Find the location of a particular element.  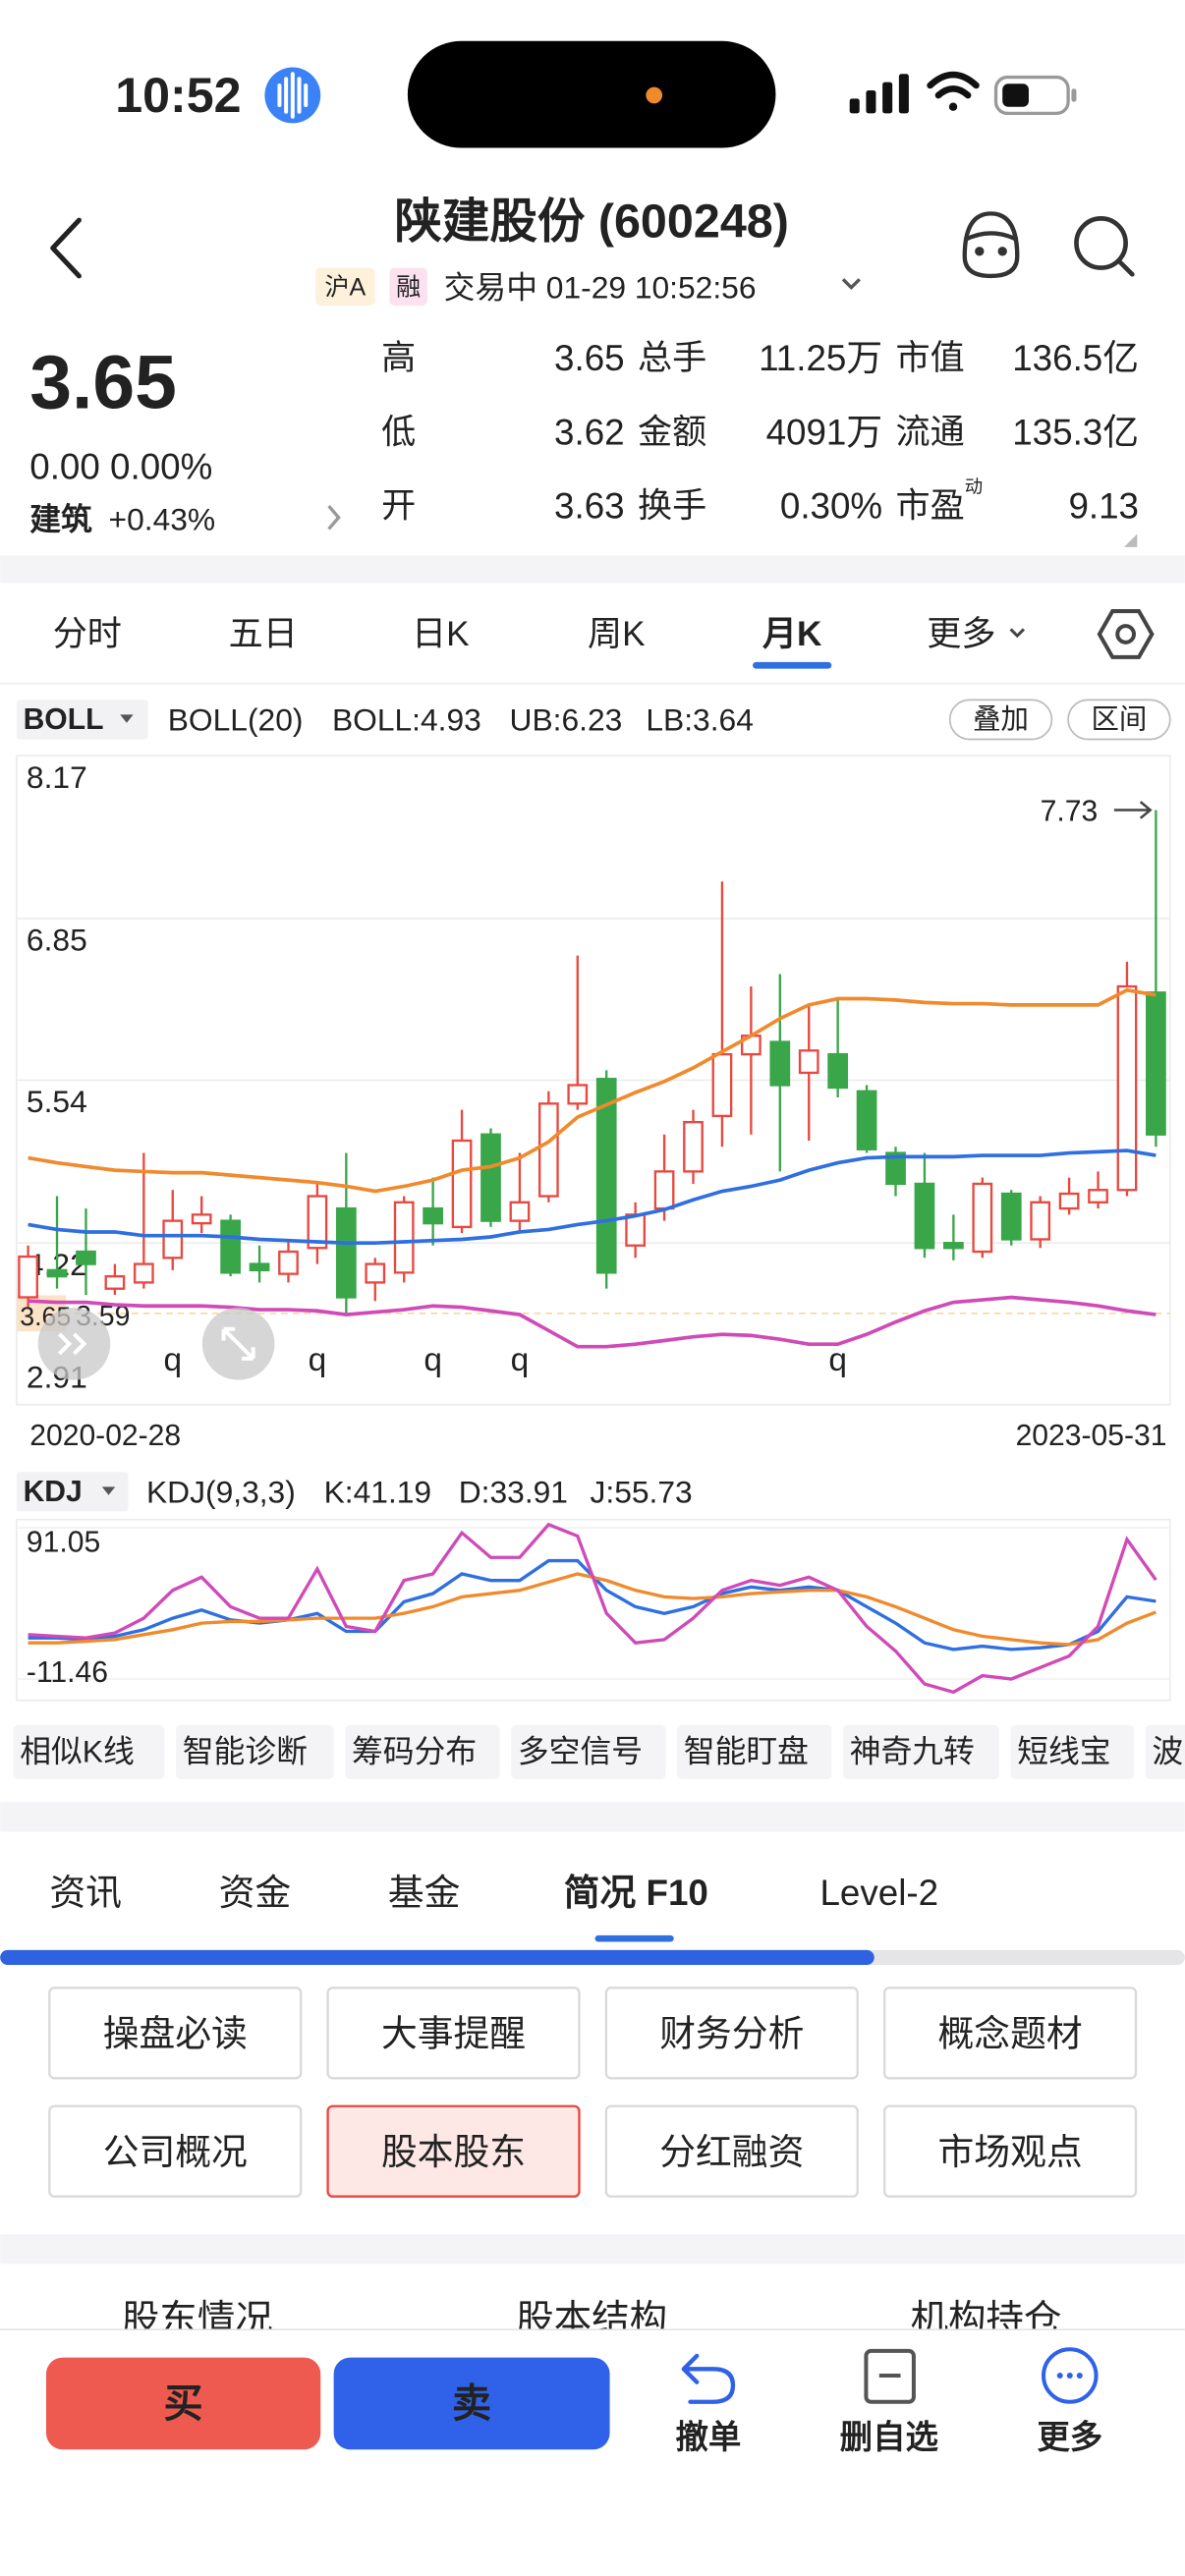

assistant-button is located at coordinates (991, 245).